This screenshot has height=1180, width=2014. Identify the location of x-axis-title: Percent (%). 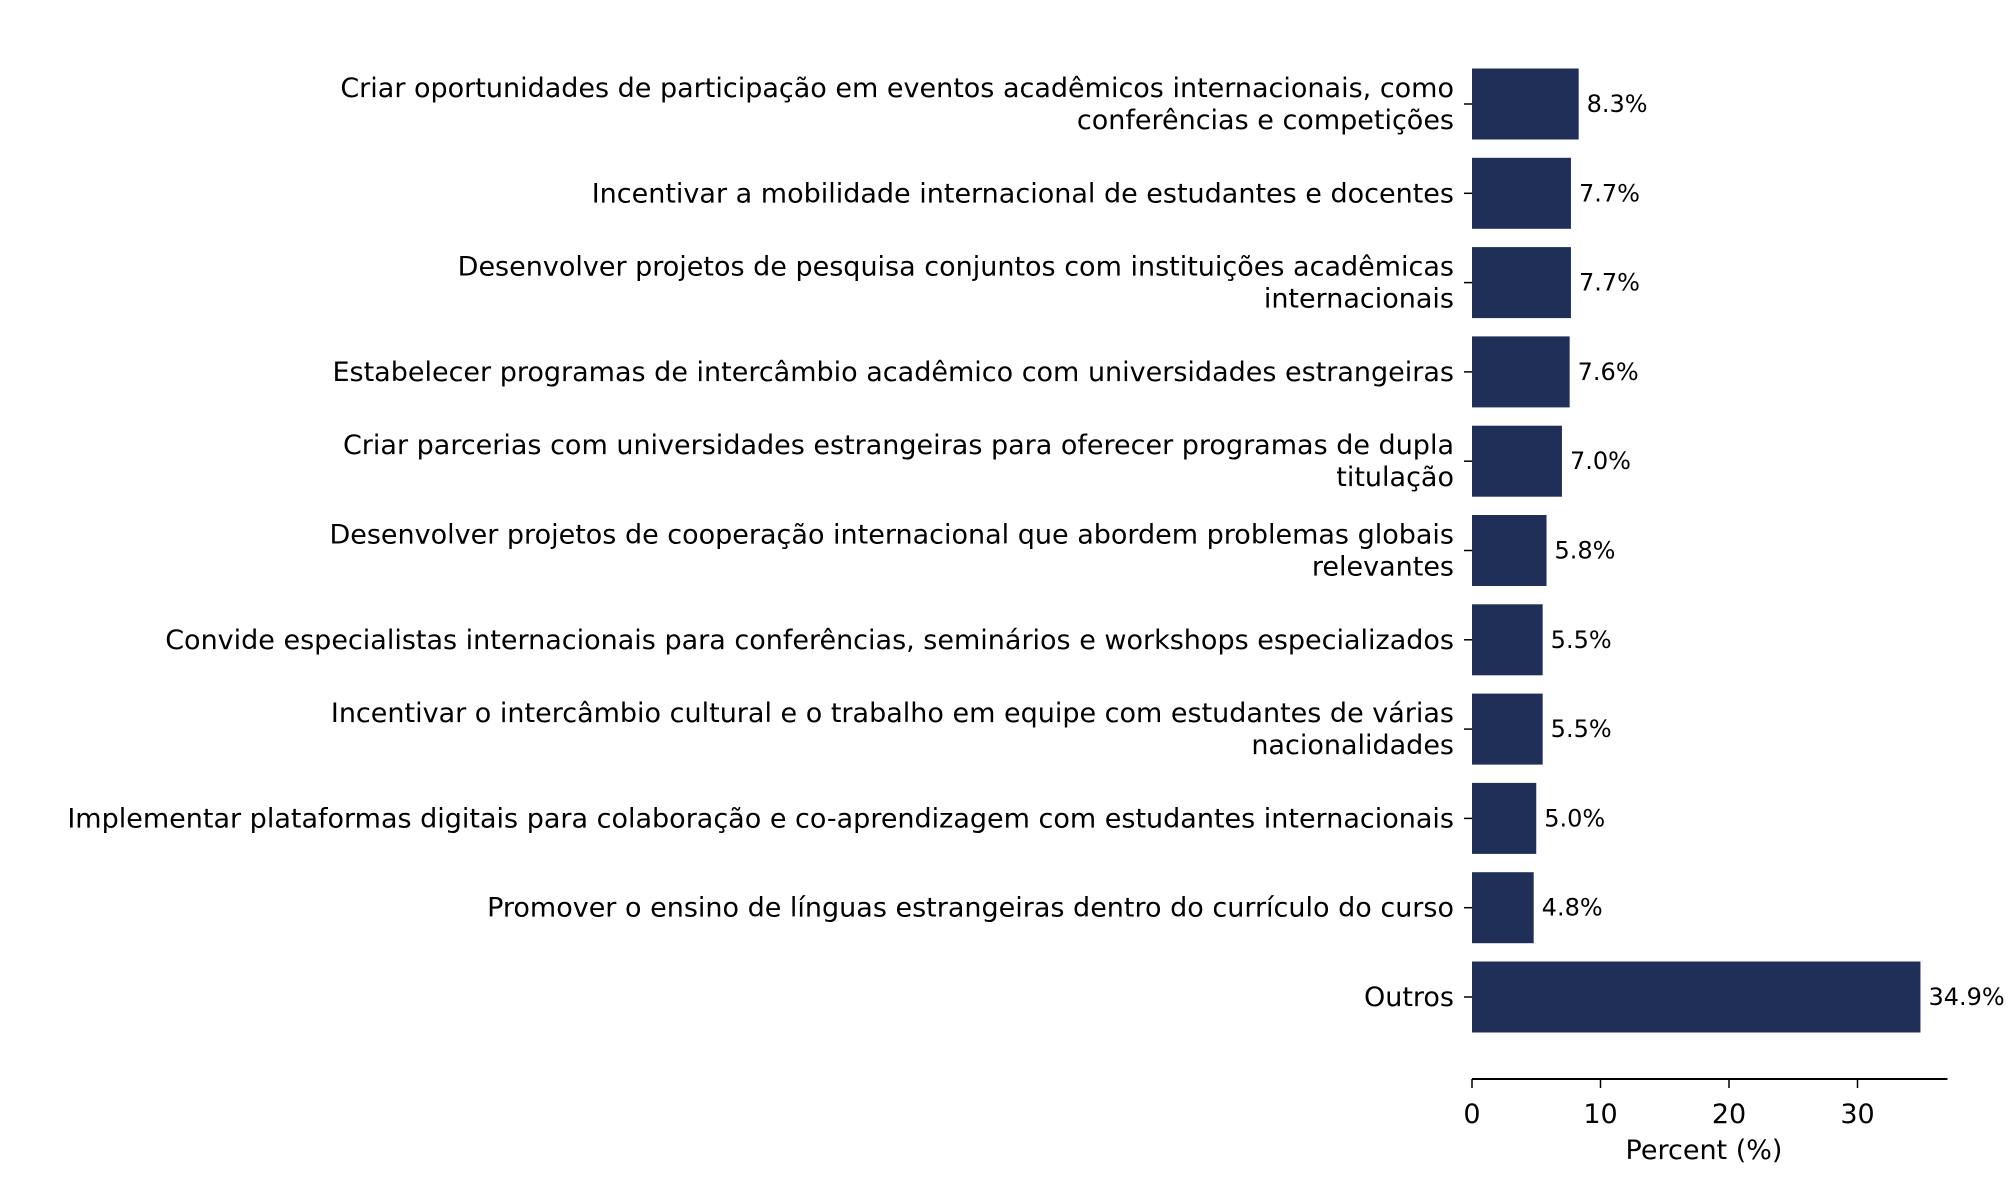
(1704, 1150).